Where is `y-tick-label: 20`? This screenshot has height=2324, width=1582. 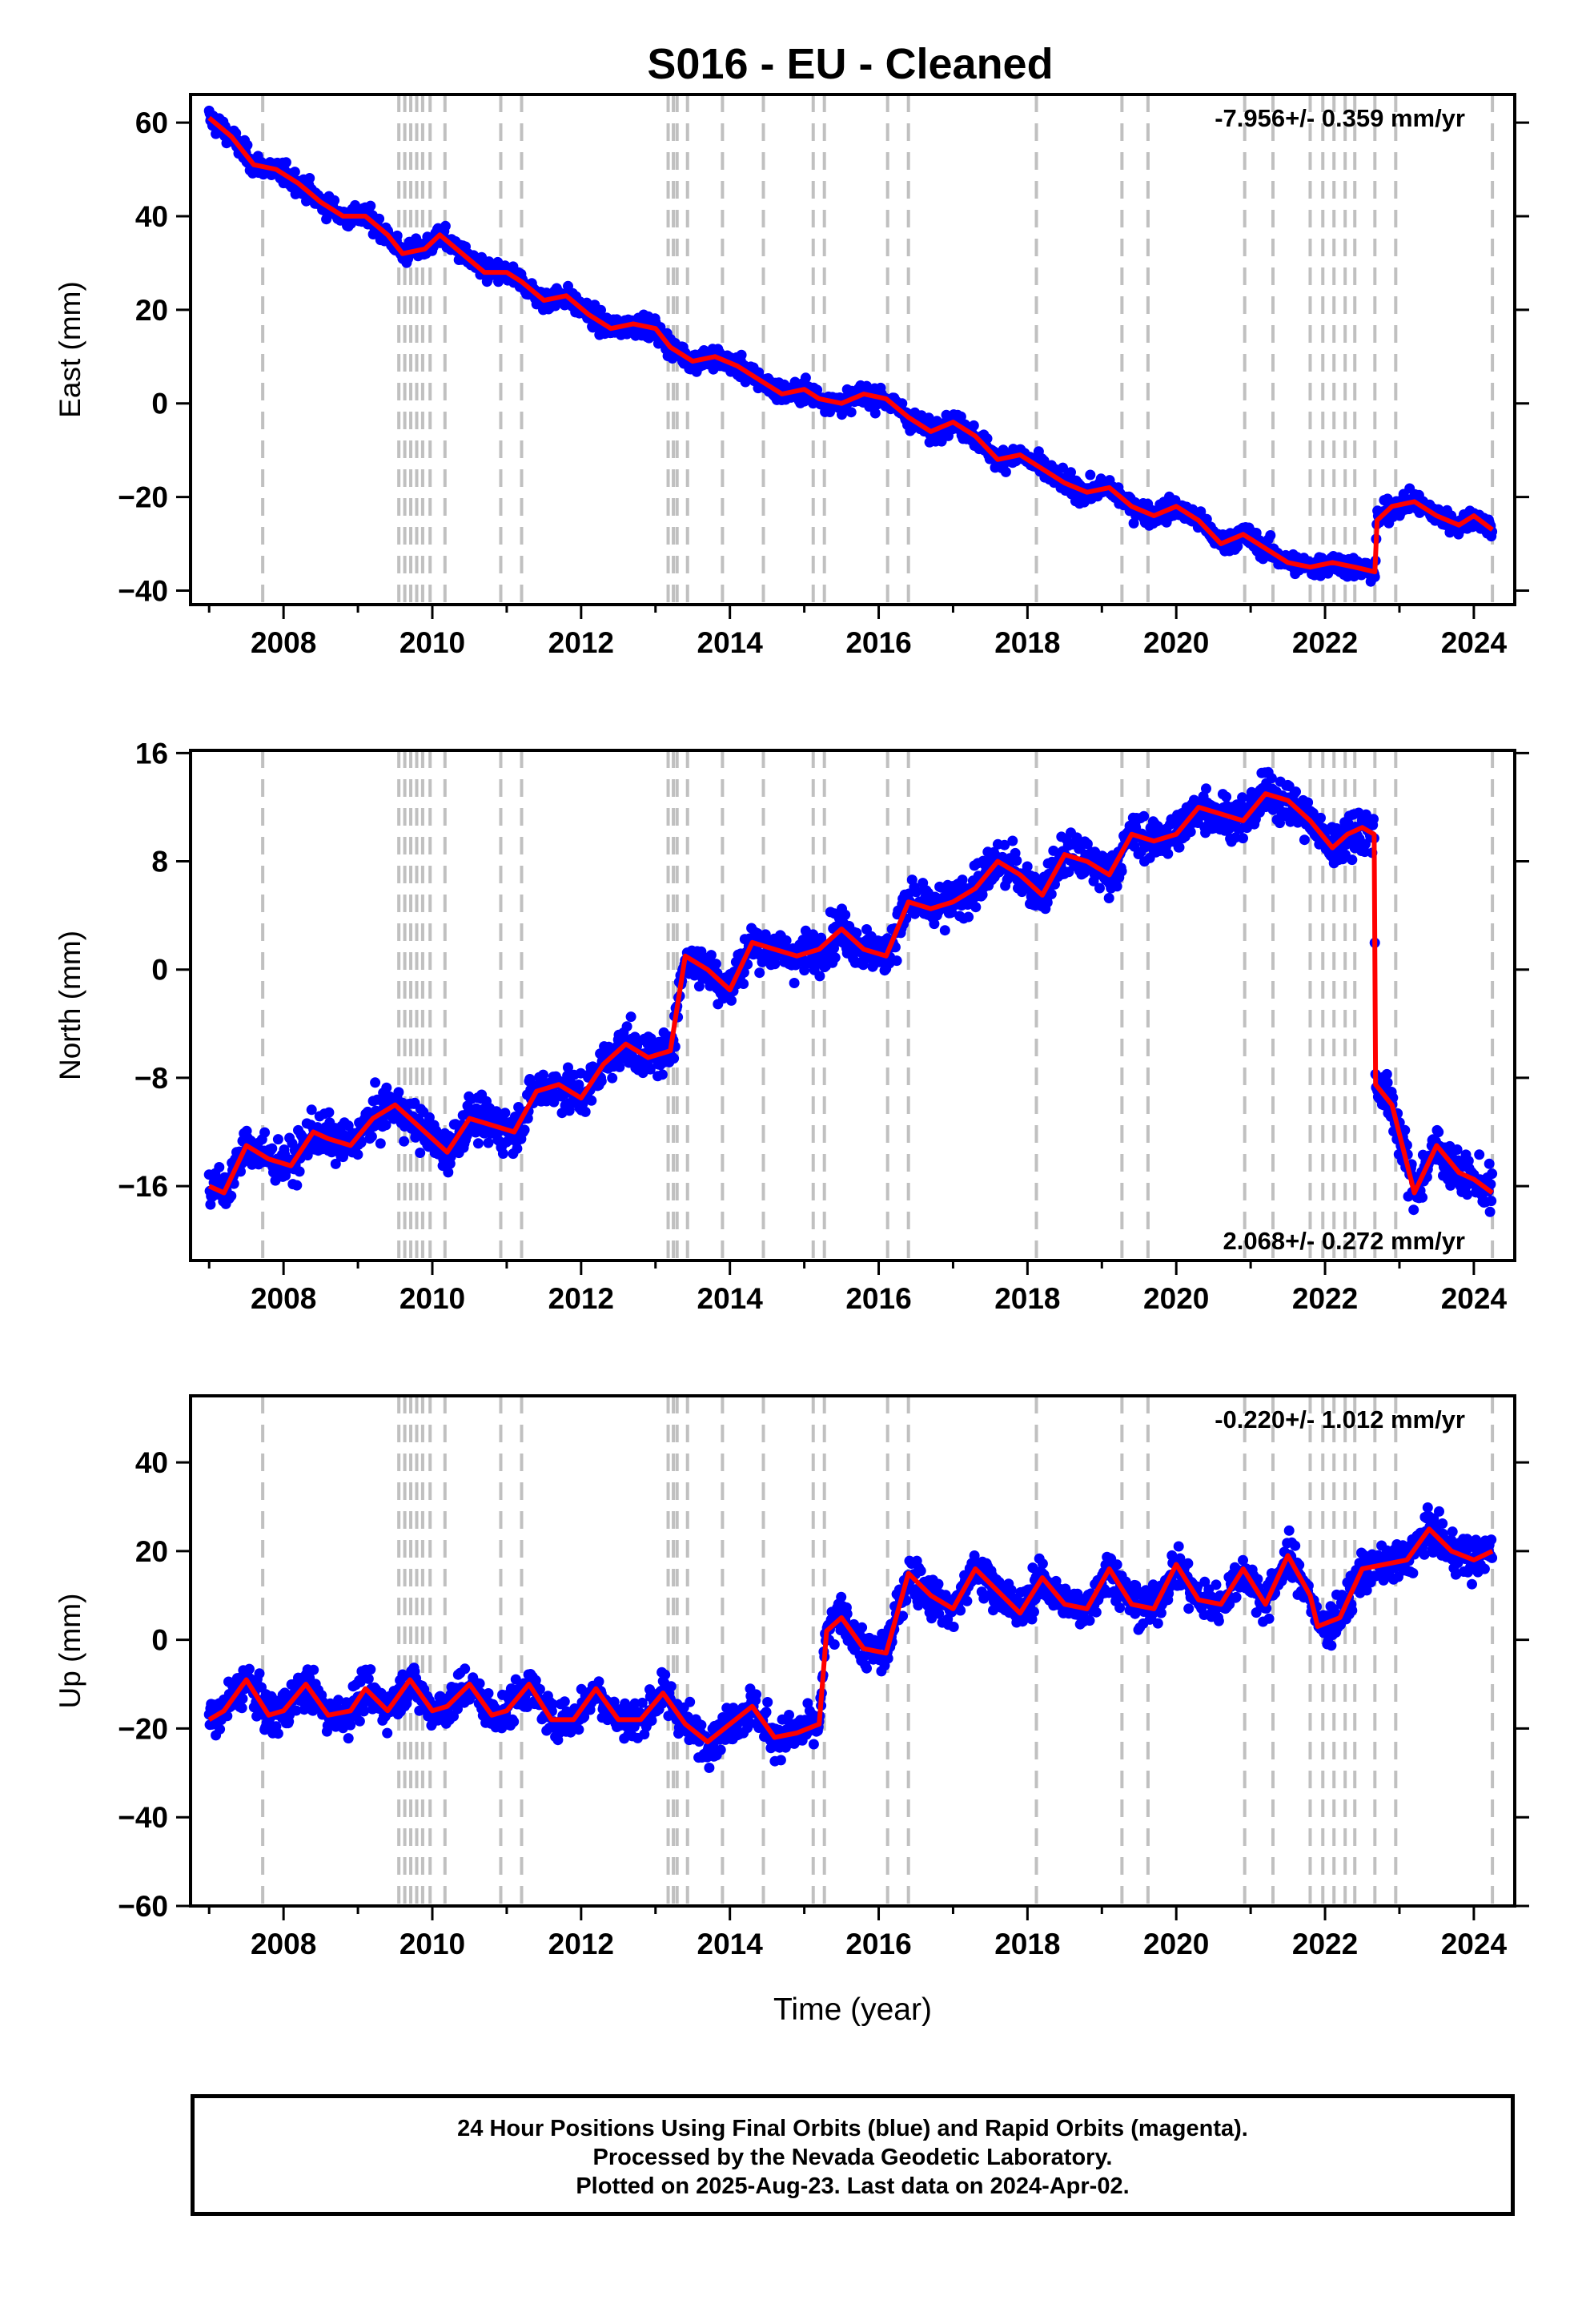
y-tick-label: 20 is located at coordinates (151, 310).